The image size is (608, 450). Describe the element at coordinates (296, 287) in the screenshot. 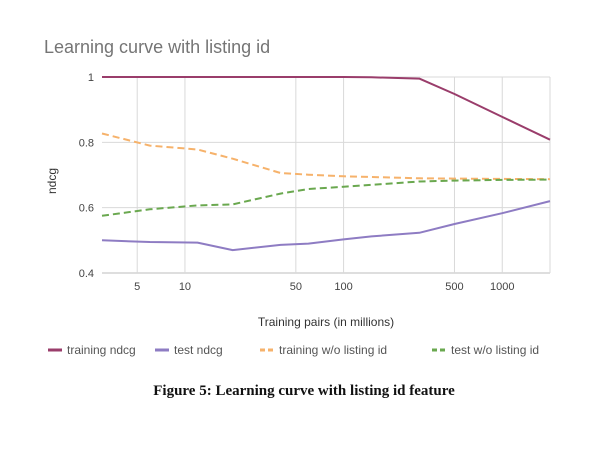

I see `x-tick-label: 50` at that location.